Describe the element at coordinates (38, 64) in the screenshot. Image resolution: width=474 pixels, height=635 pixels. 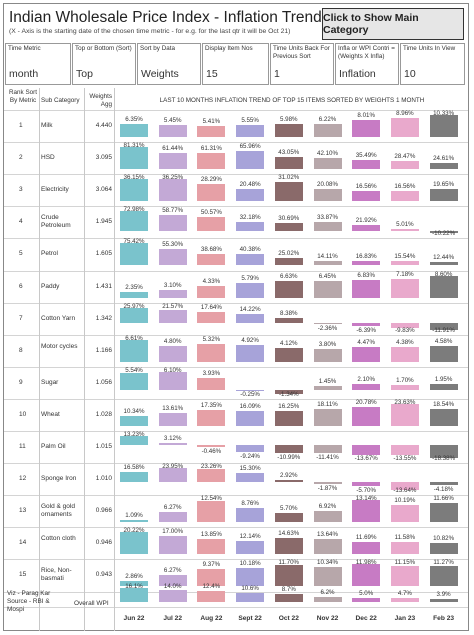
I see `param-0: Time Metric month` at that location.